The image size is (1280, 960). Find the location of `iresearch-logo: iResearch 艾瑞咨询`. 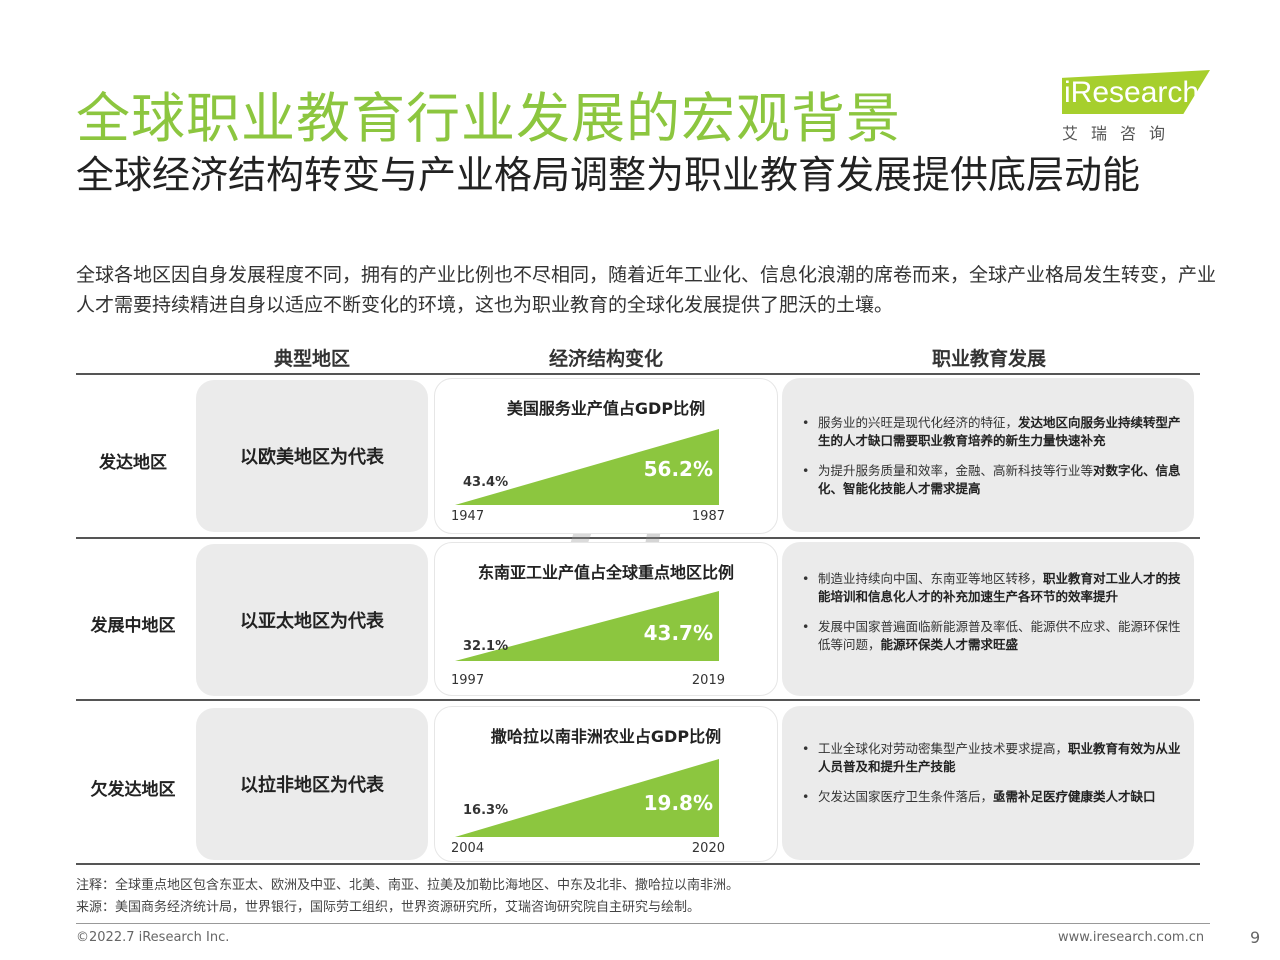

iresearch-logo: iResearch 艾瑞咨询 is located at coordinates (1136, 105).